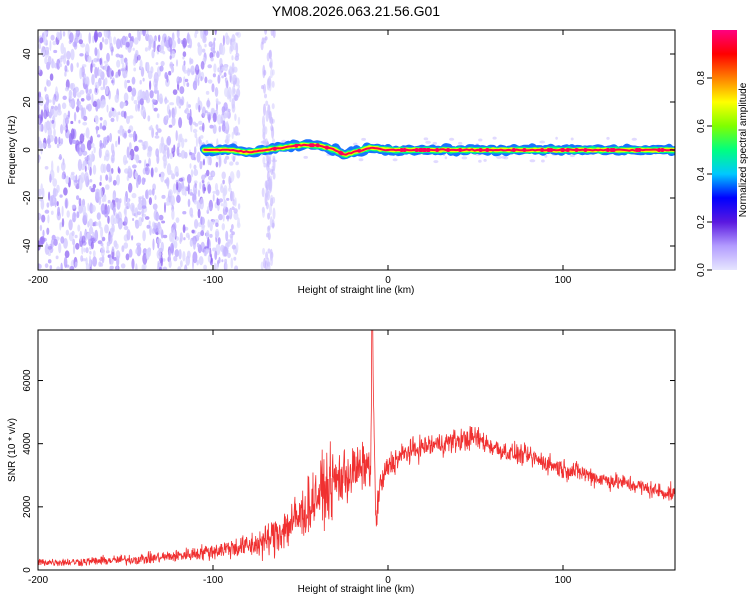  I want to click on x-tick-label: 100, so click(563, 280).